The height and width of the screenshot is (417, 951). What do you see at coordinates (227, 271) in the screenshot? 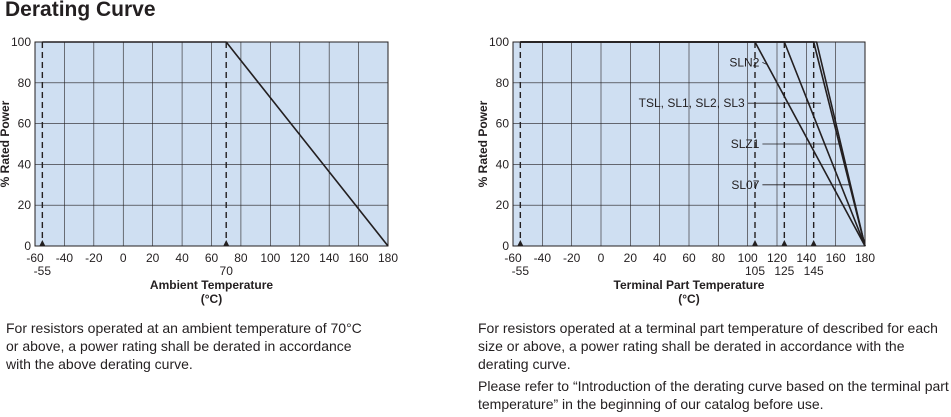
I see `marker-tick-label: 70` at bounding box center [227, 271].